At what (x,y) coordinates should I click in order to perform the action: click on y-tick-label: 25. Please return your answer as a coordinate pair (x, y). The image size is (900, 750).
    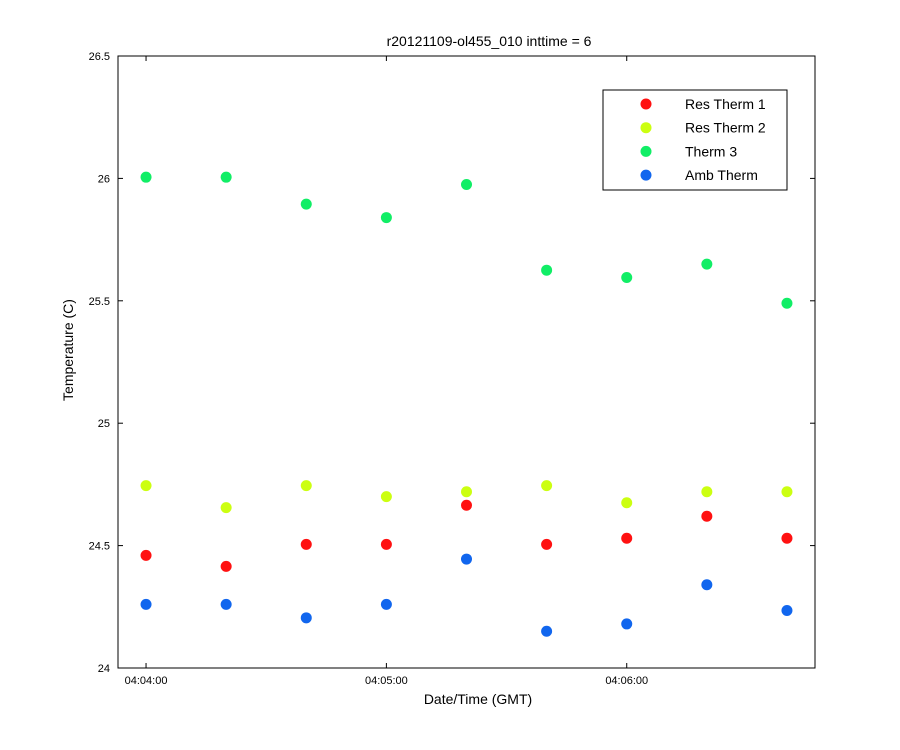
    Looking at the image, I should click on (104, 424).